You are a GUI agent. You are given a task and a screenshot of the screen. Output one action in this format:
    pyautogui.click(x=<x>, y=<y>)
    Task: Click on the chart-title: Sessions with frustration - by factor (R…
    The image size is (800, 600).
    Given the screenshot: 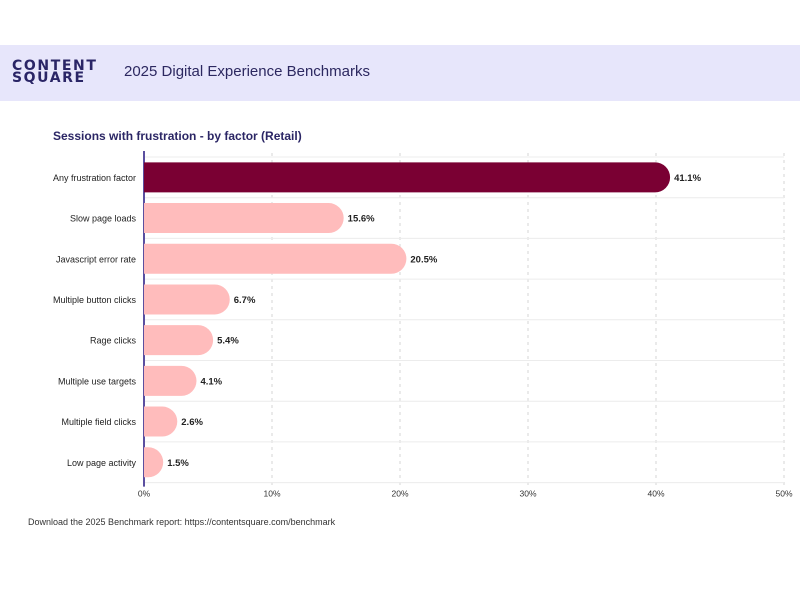 What is the action you would take?
    pyautogui.click(x=177, y=136)
    